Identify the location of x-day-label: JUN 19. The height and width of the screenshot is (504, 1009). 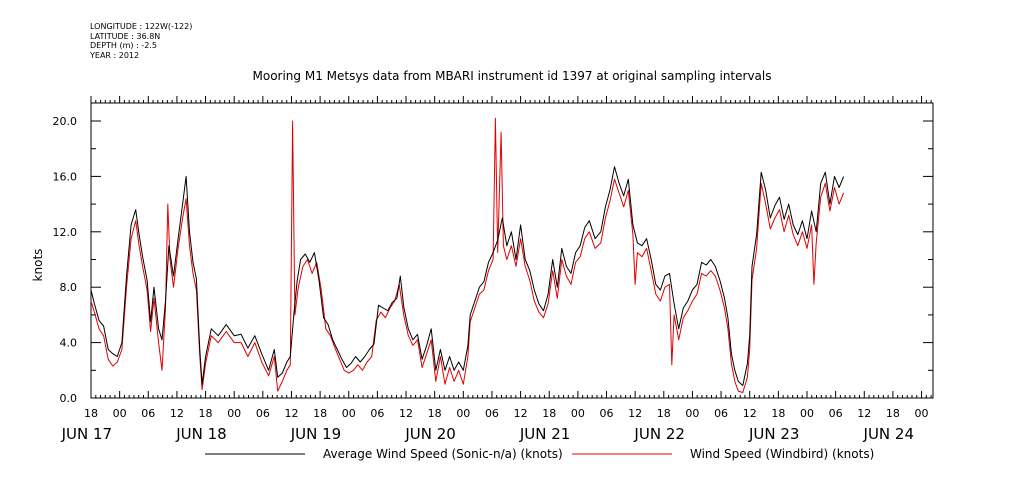
(315, 434).